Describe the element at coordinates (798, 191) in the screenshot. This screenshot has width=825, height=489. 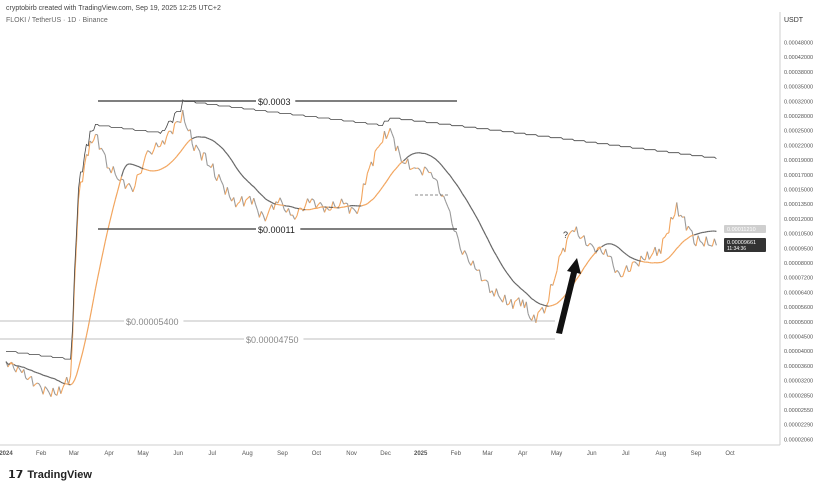
I see `y-tick-label: 0.00015000` at that location.